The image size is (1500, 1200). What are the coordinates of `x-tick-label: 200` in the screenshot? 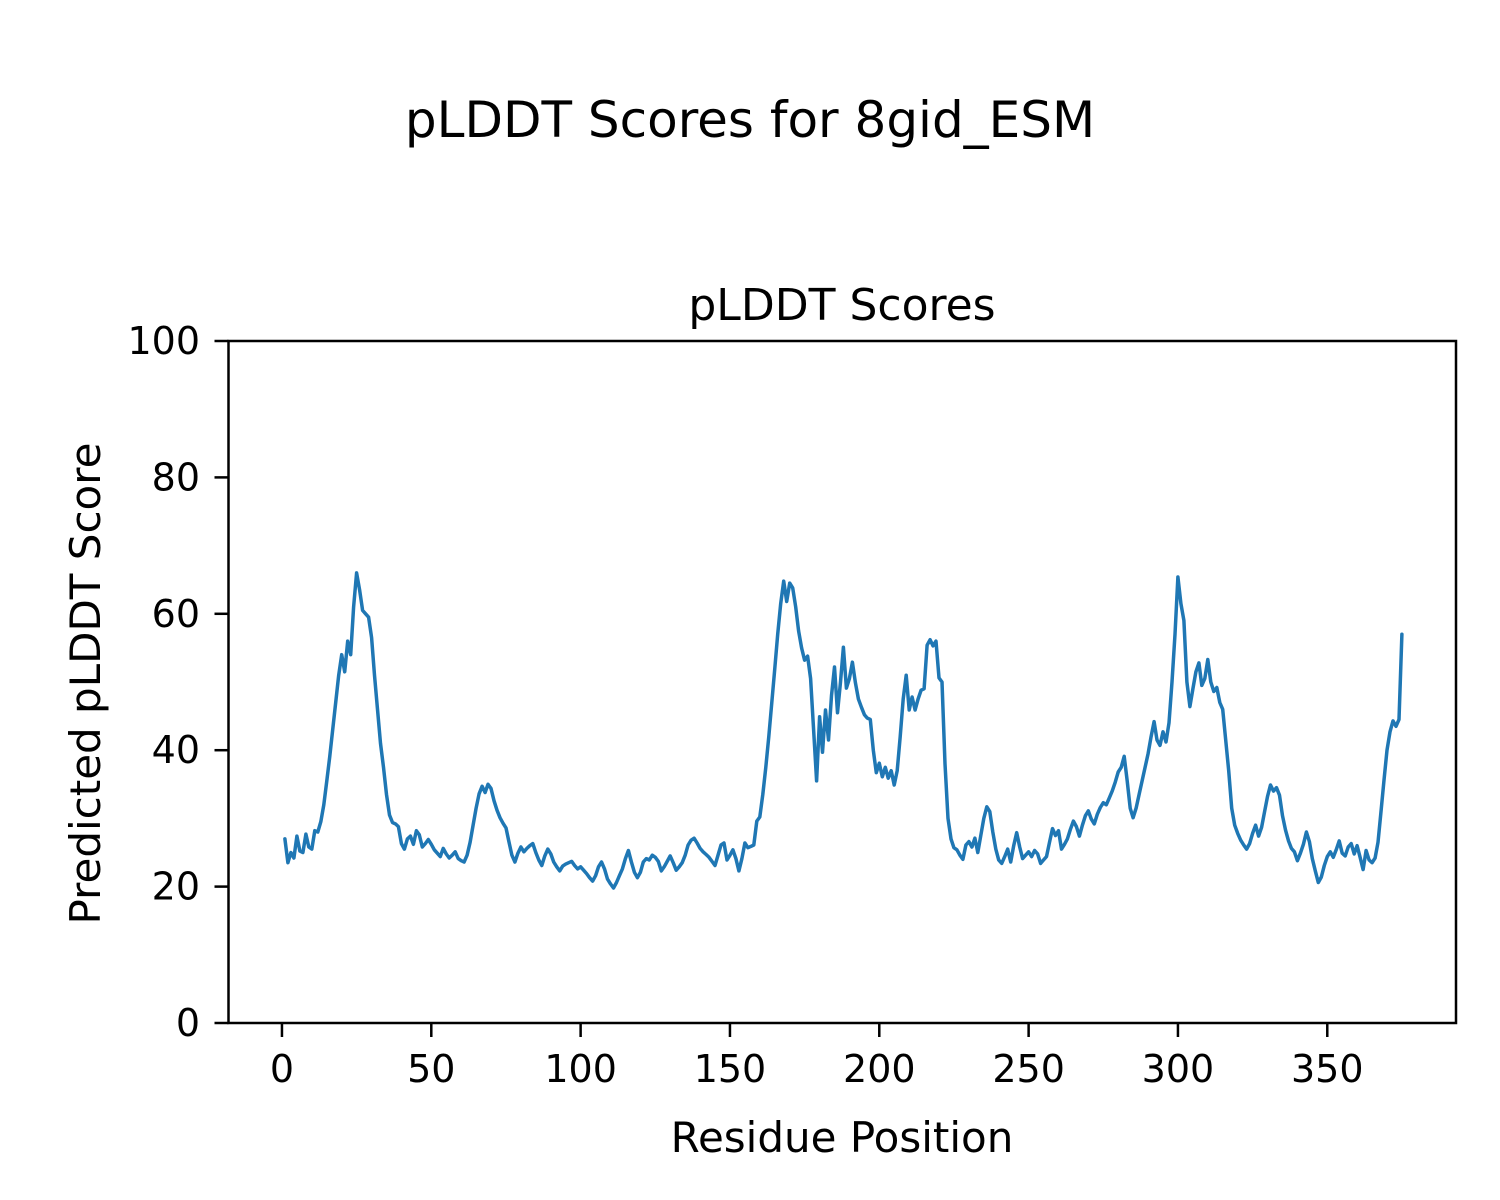 It's located at (879, 1069).